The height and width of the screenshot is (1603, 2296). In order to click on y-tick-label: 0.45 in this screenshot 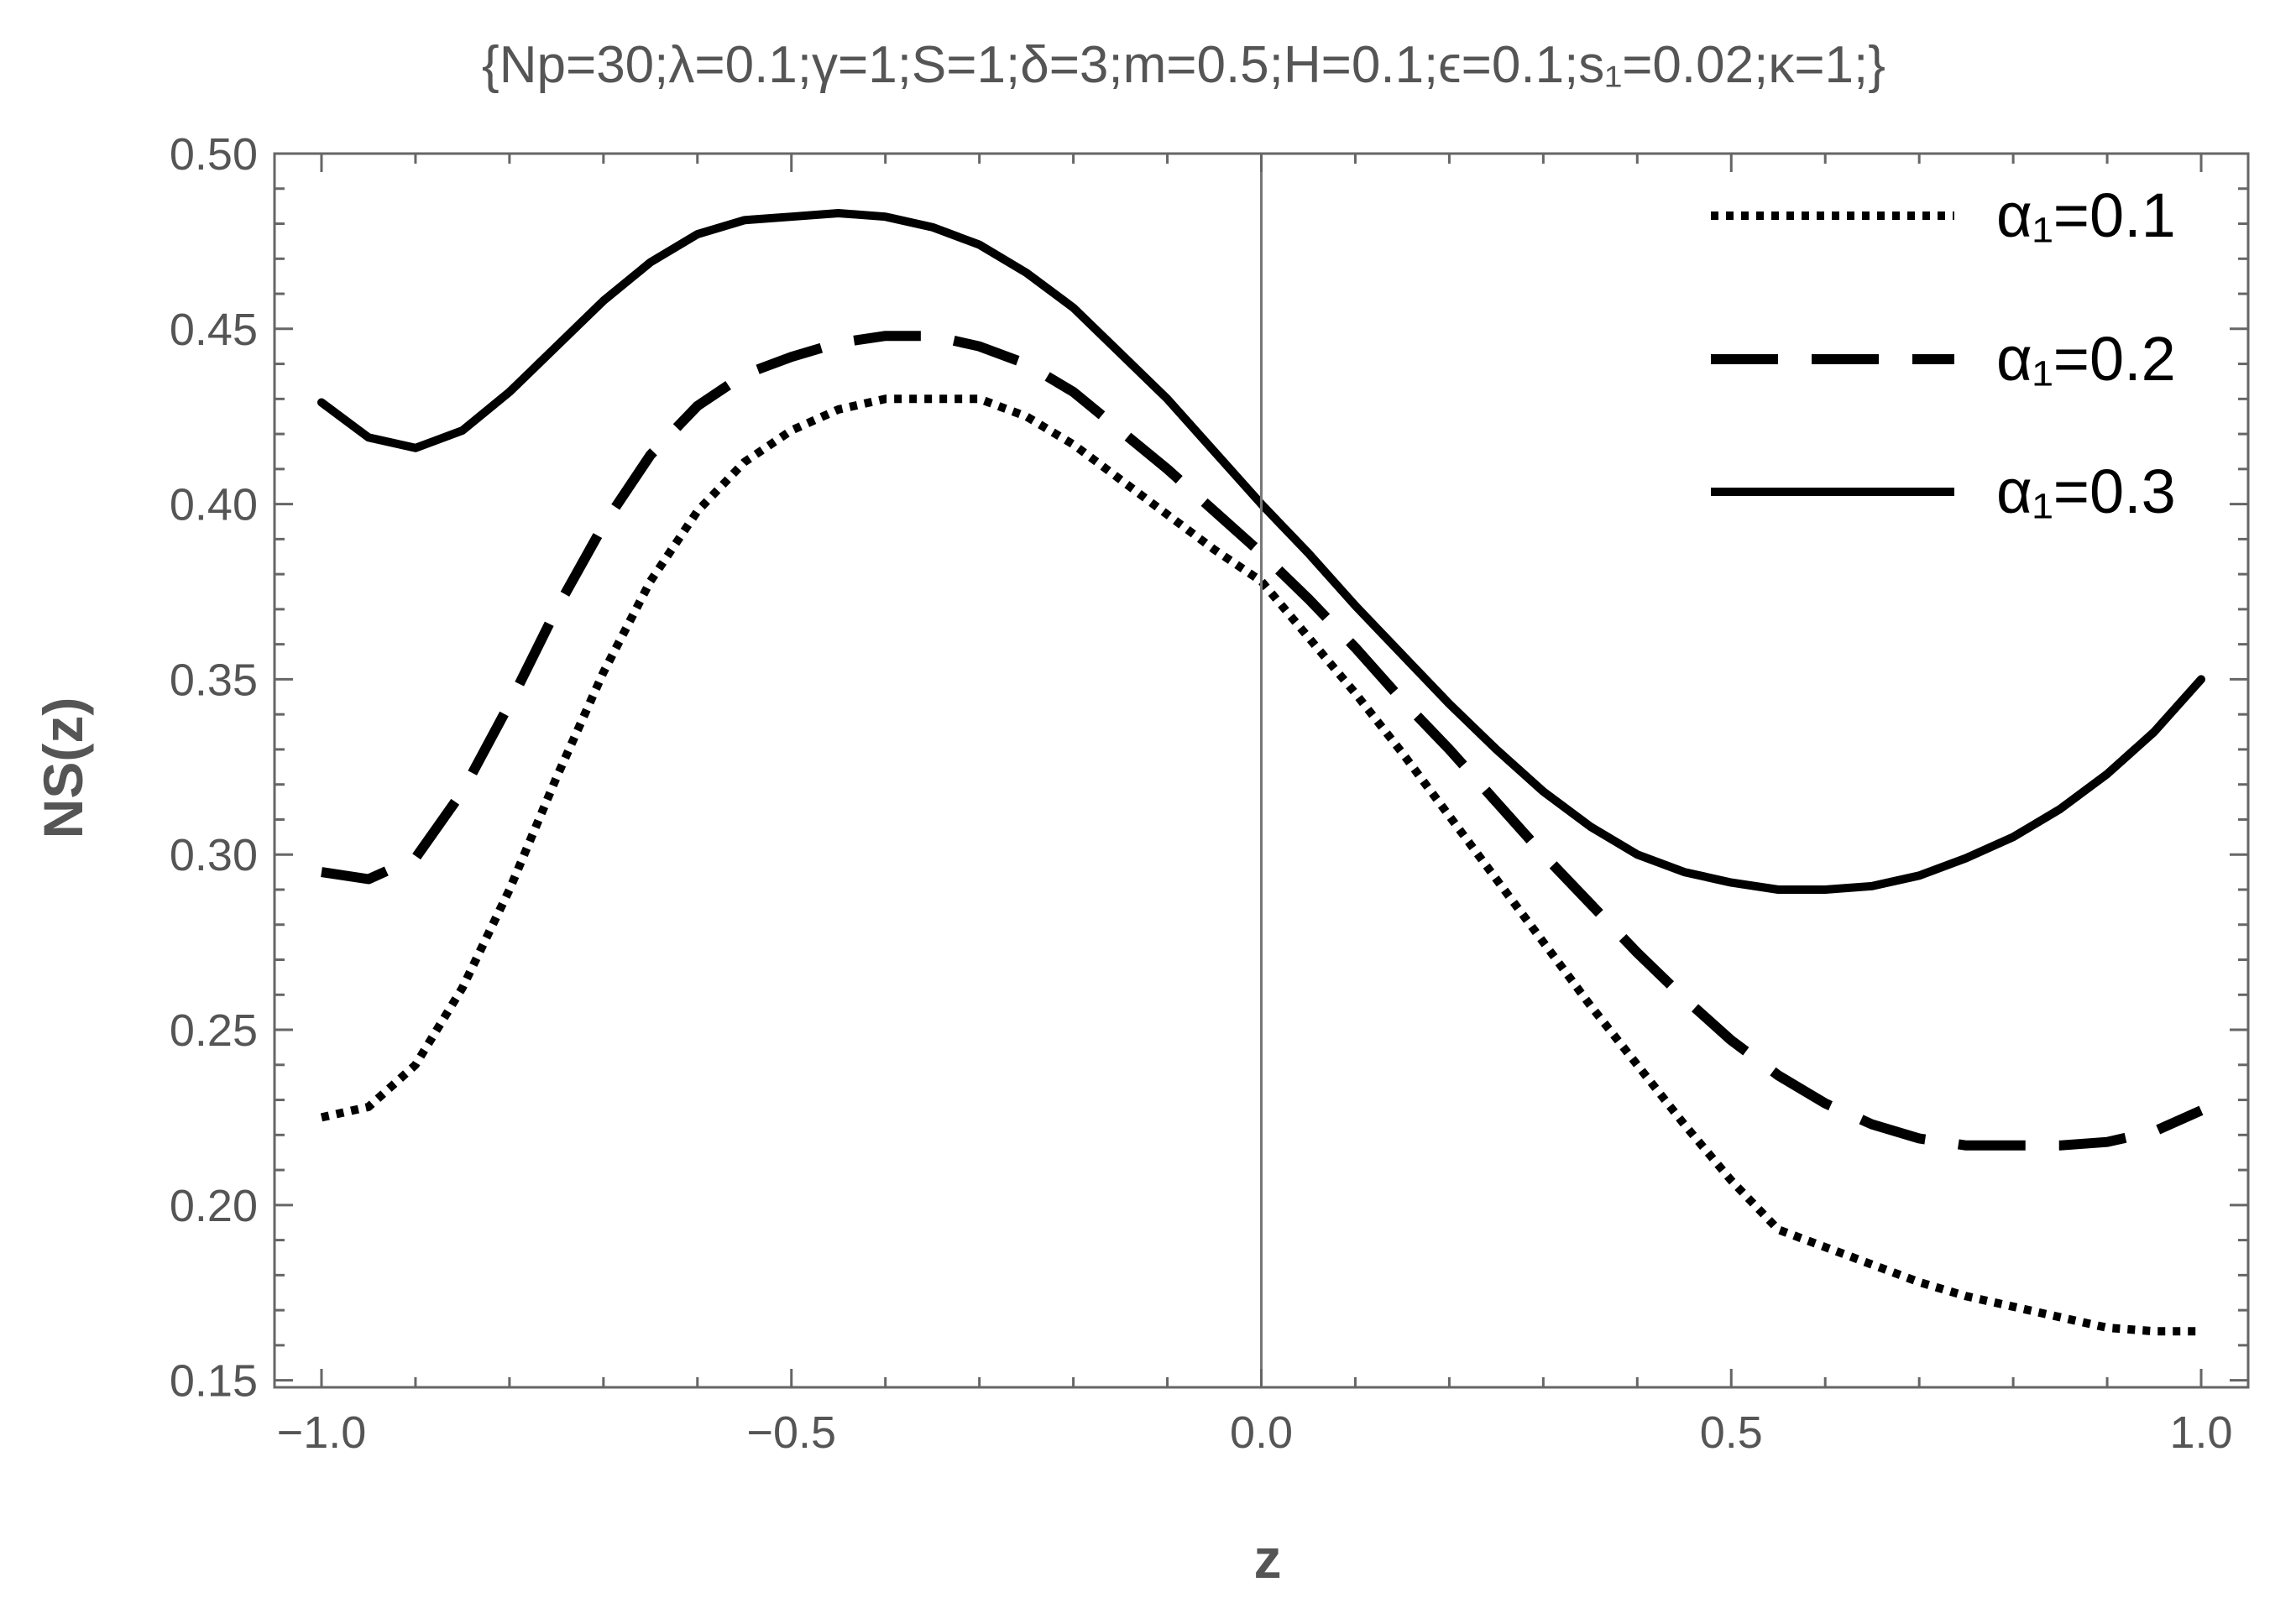, I will do `click(214, 330)`.